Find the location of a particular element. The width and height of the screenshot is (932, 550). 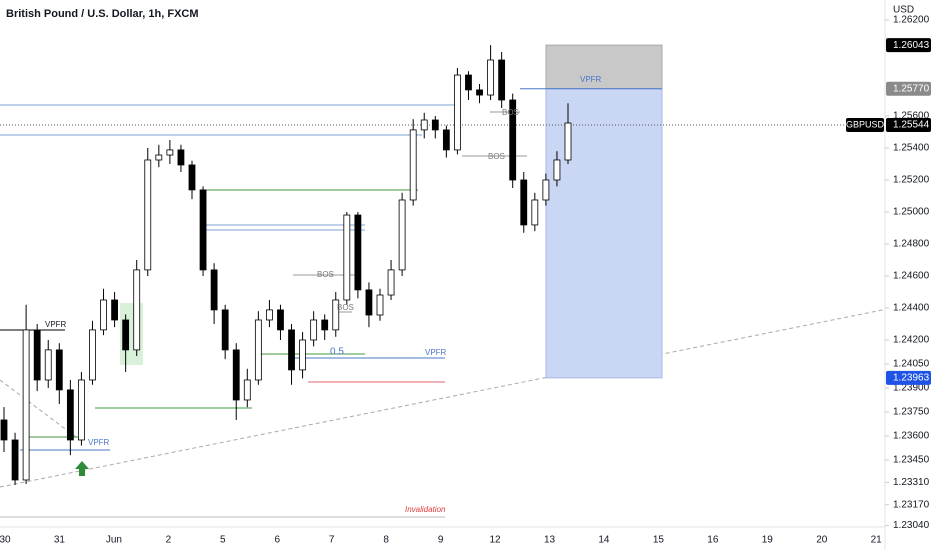

x-tick-label: 7 is located at coordinates (332, 540).